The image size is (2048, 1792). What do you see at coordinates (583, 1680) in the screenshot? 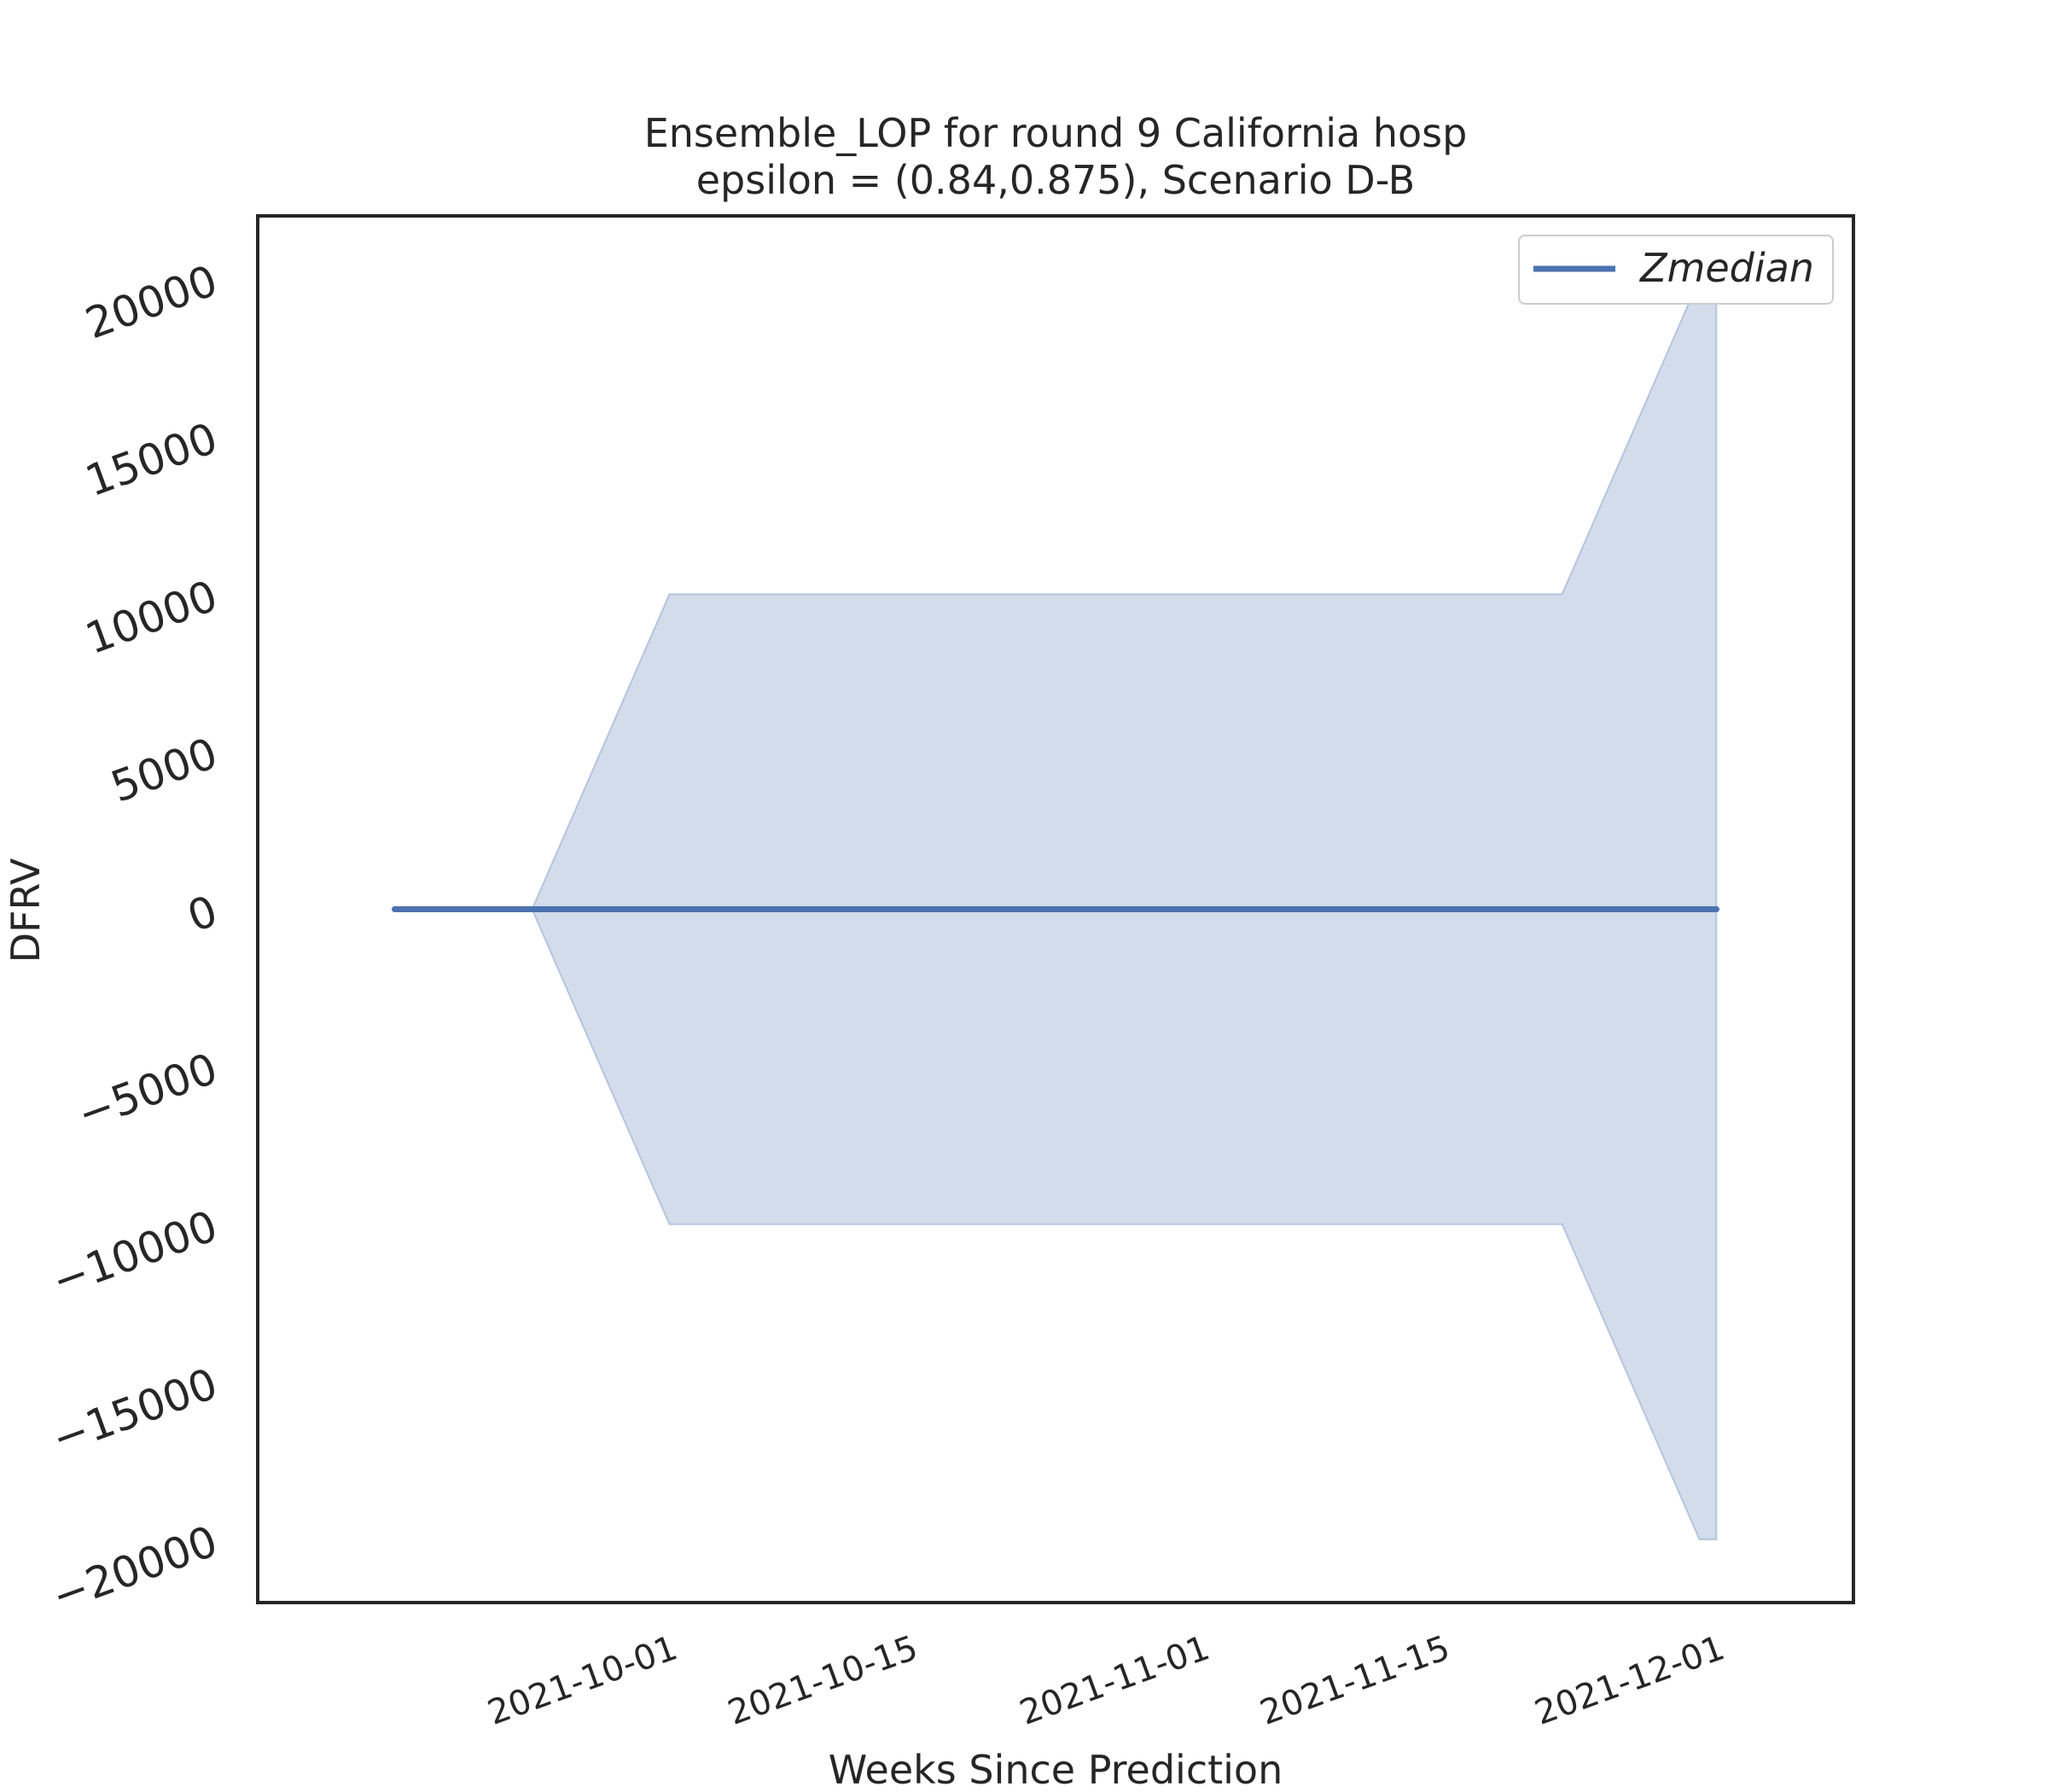
I see `x-tick-label: 2021-10-01` at bounding box center [583, 1680].